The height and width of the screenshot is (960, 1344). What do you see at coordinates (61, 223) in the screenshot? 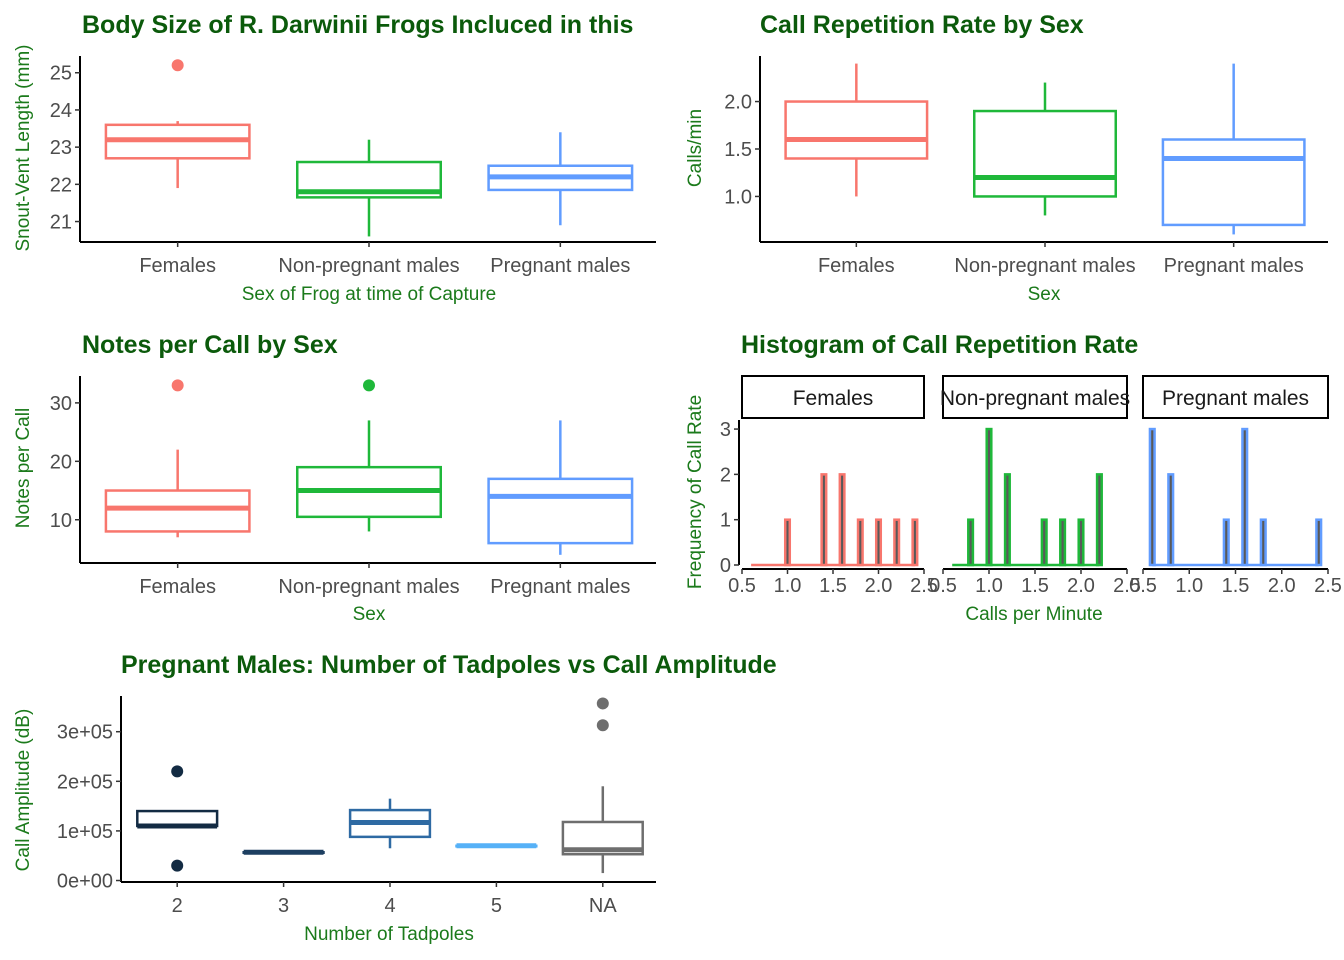
I see `y-tick-label: 21` at bounding box center [61, 223].